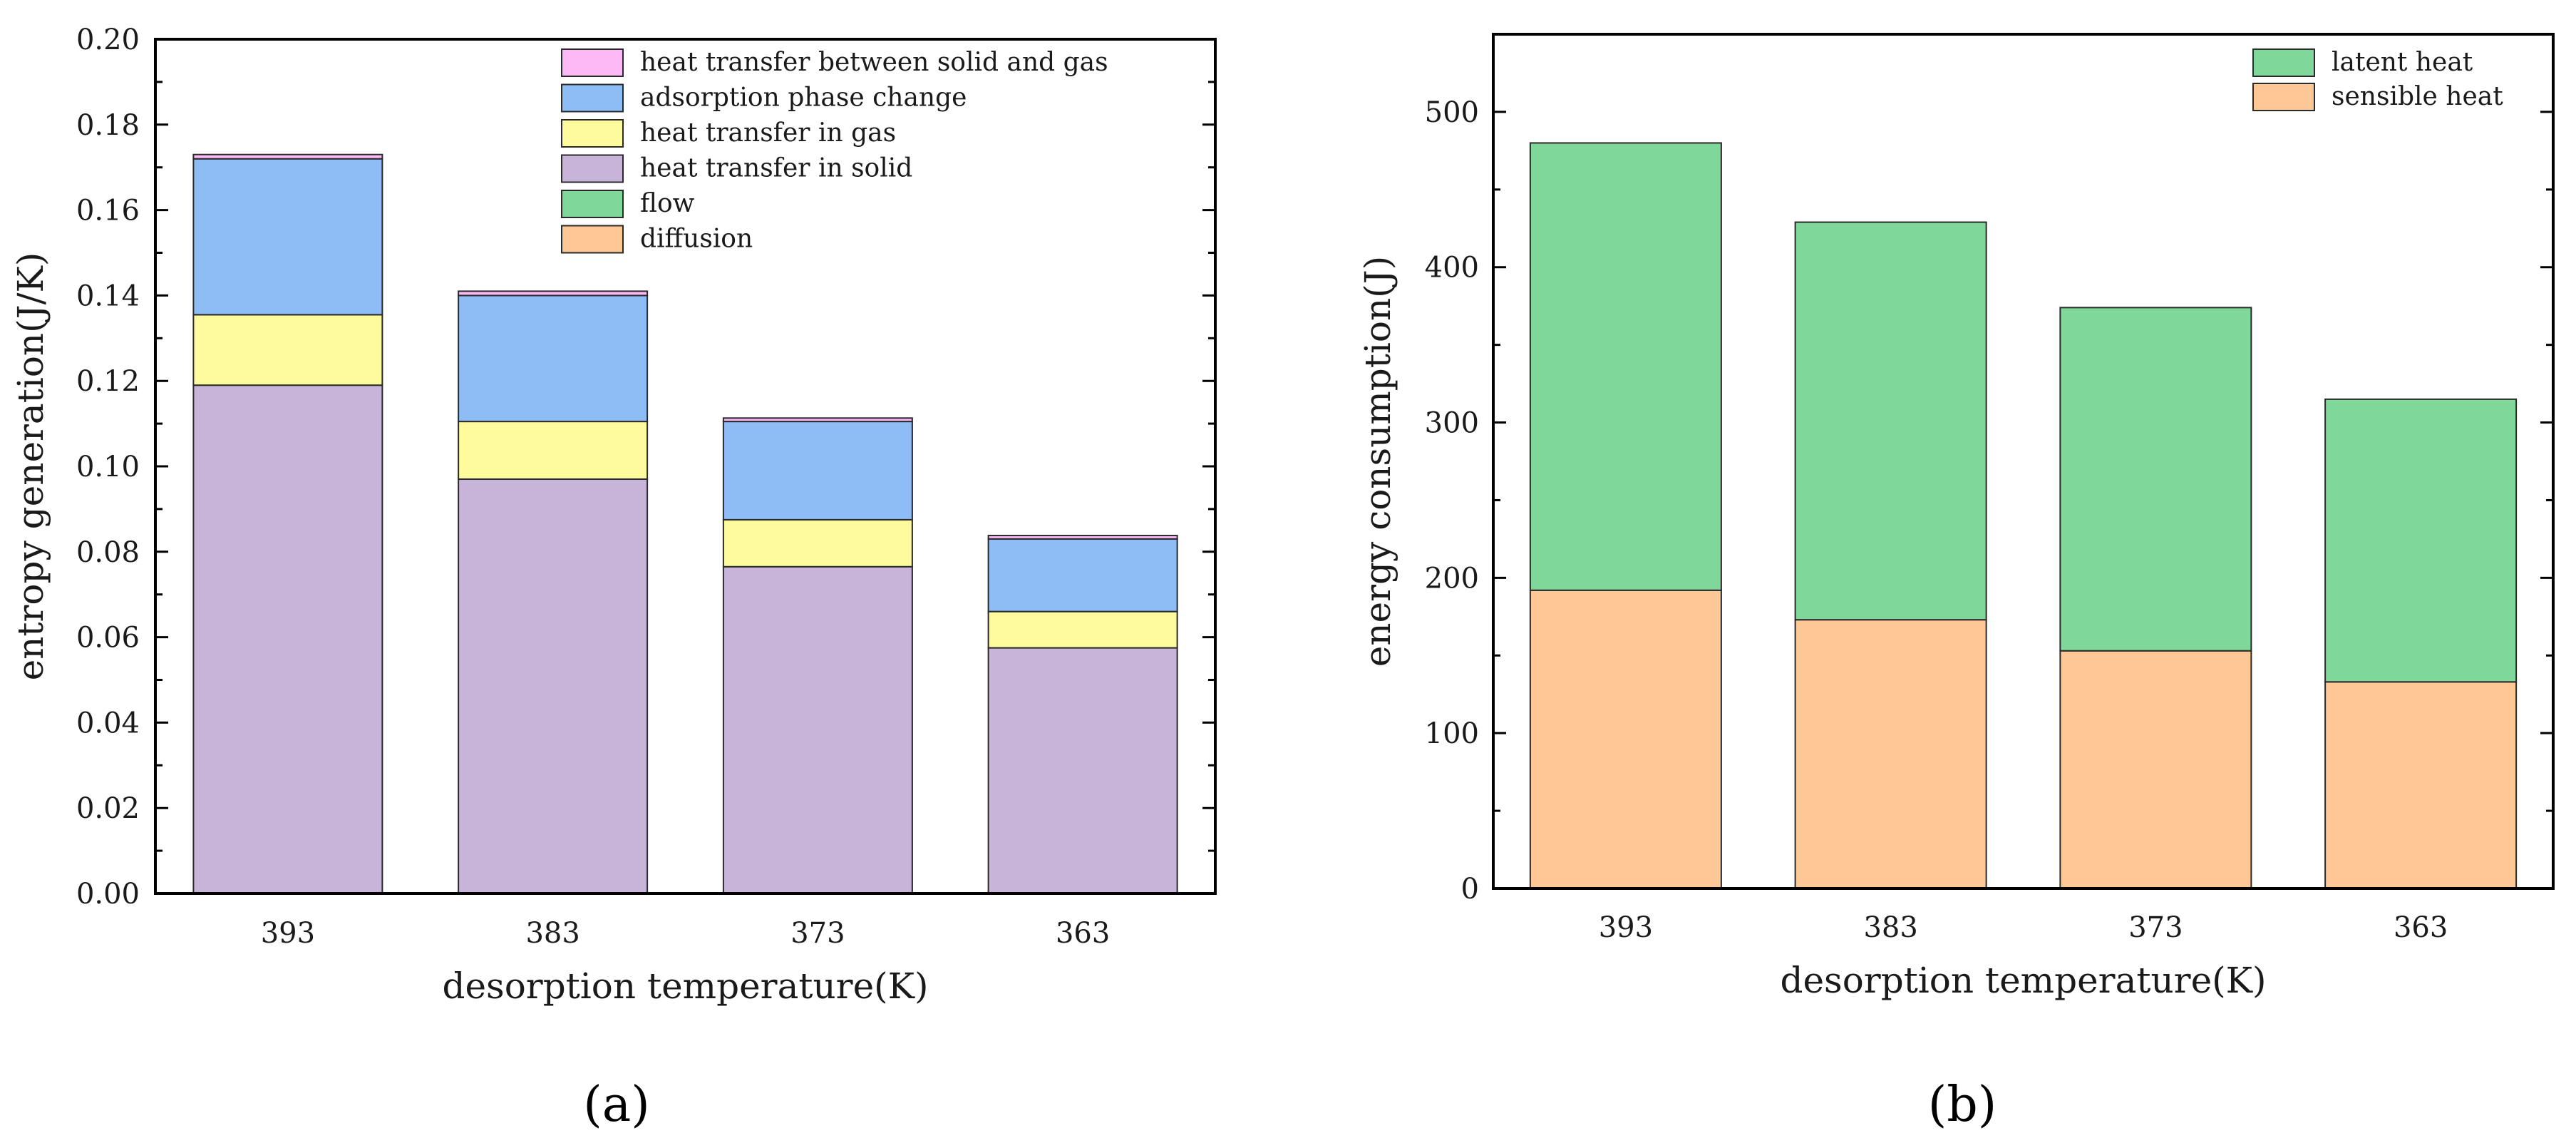  I want to click on bar-a-383-heat-transfer-in-solid, so click(553, 686).